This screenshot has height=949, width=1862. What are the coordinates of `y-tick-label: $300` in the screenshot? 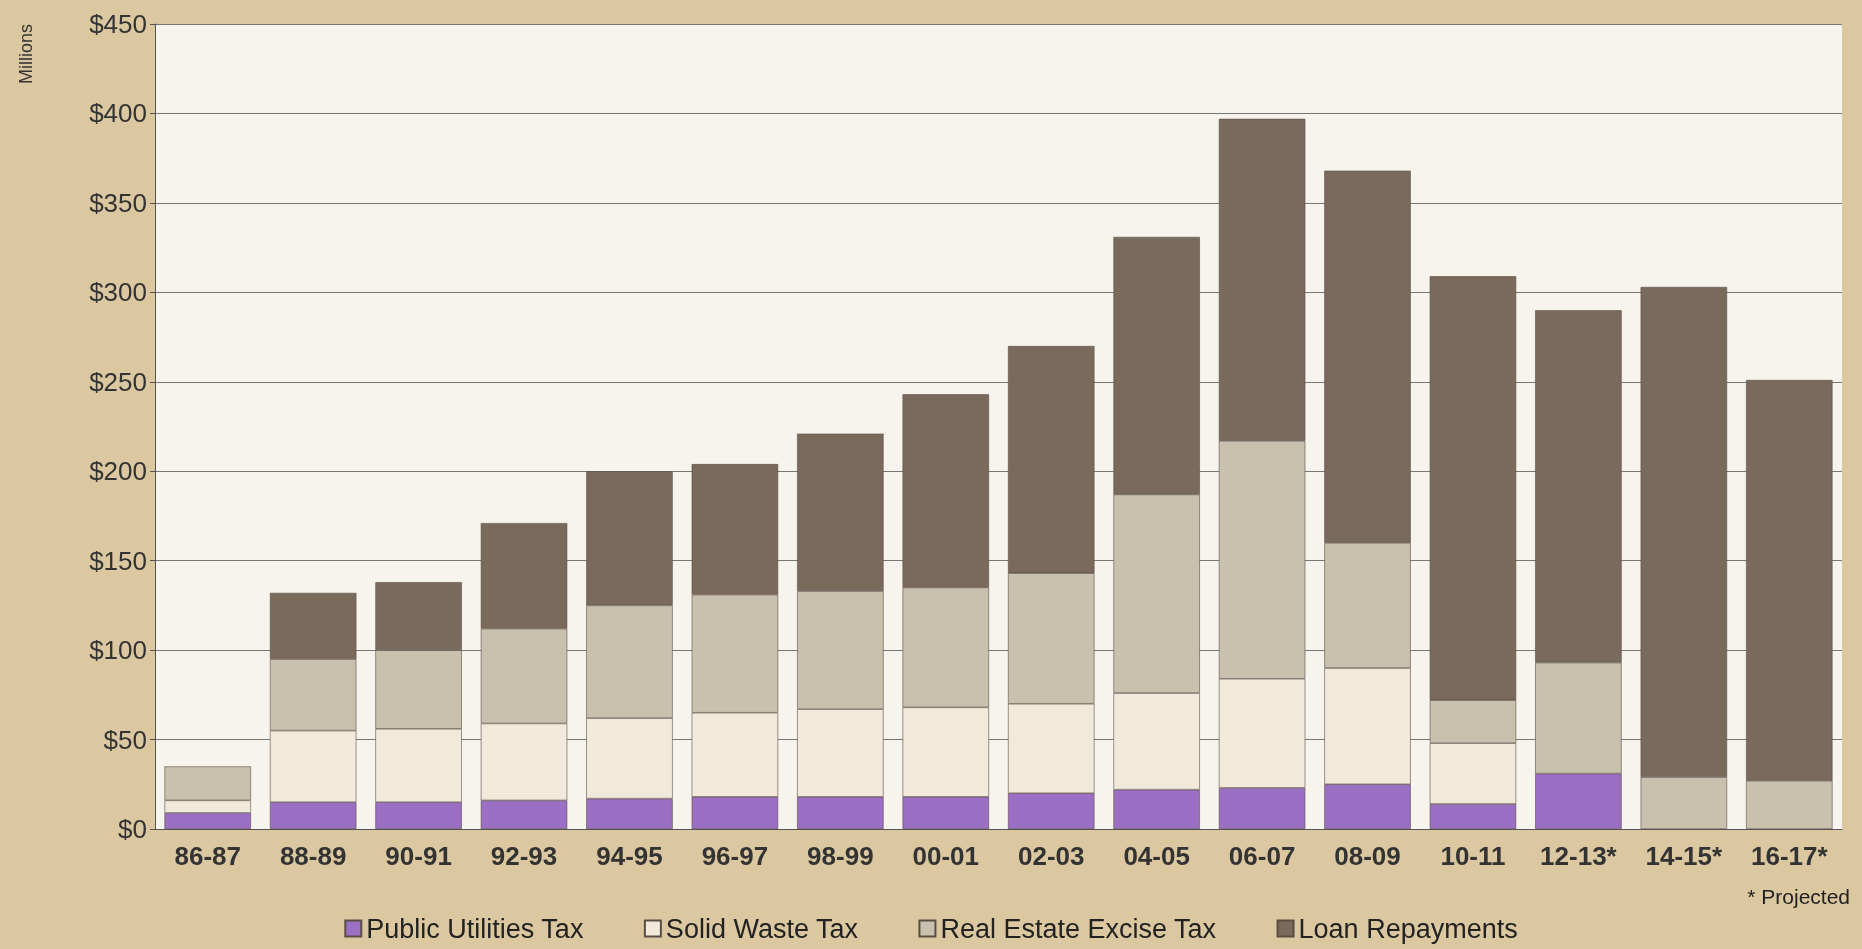 It's located at (118, 292).